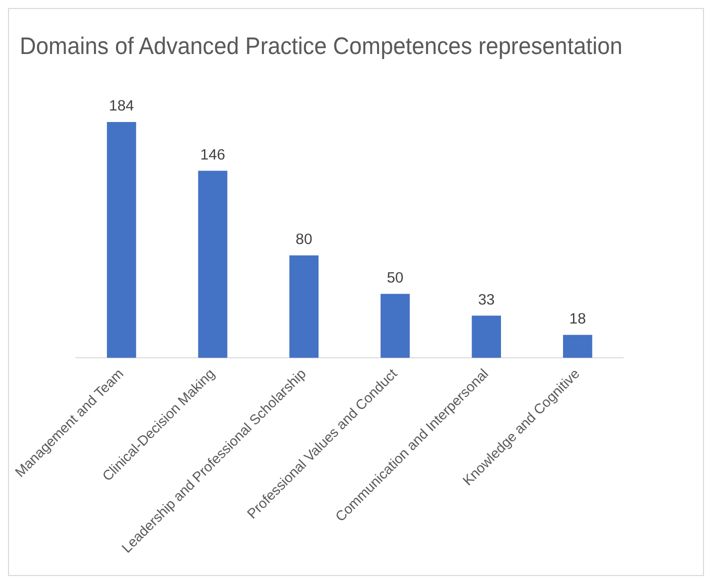 This screenshot has height=586, width=714. I want to click on data-label: 146, so click(213, 155).